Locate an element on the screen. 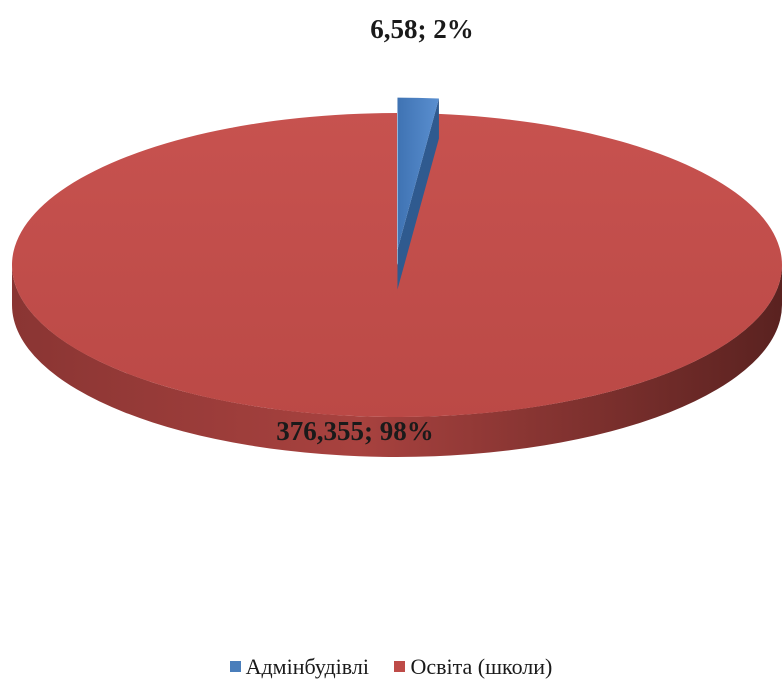  legend-item-admin: Адмінбудівлі is located at coordinates (299, 666).